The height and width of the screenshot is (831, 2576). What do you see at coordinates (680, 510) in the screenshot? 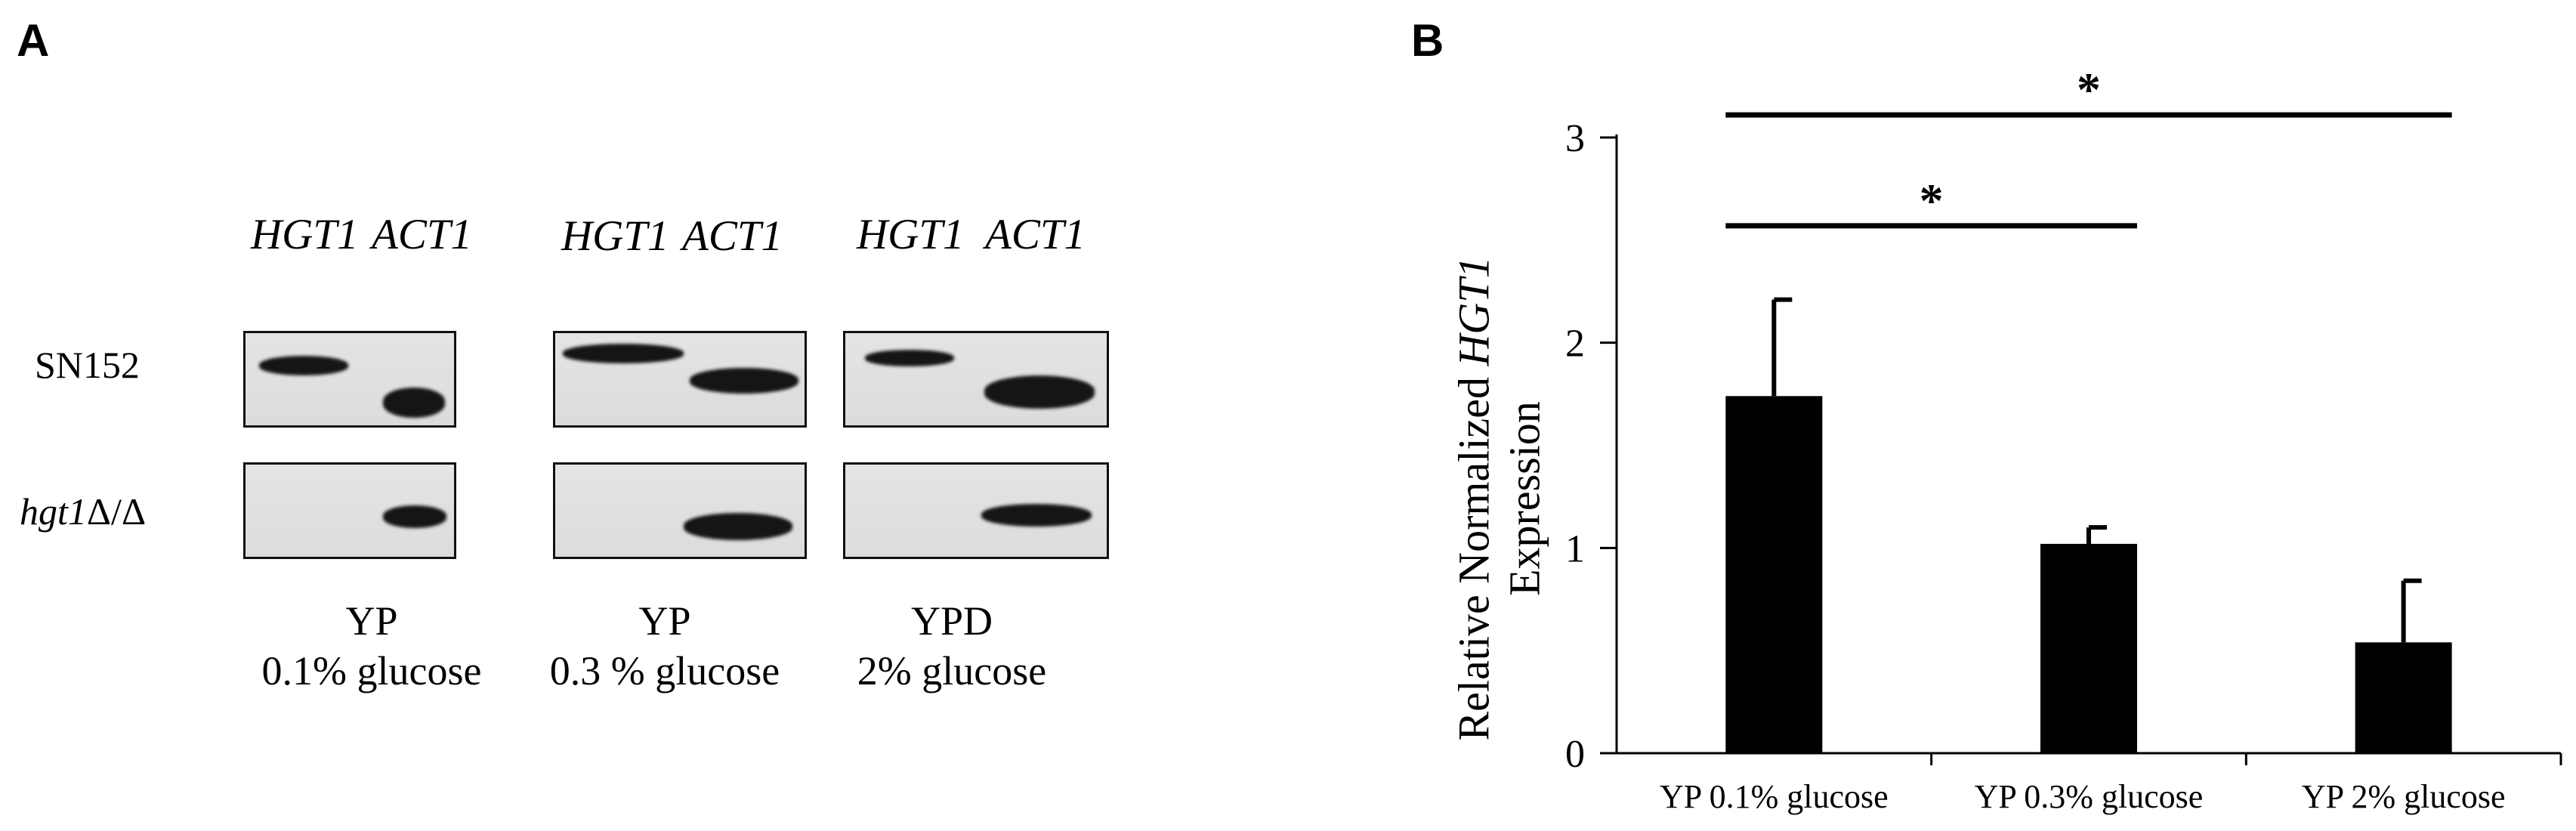
I see `gel-deletion-yp-0.3` at bounding box center [680, 510].